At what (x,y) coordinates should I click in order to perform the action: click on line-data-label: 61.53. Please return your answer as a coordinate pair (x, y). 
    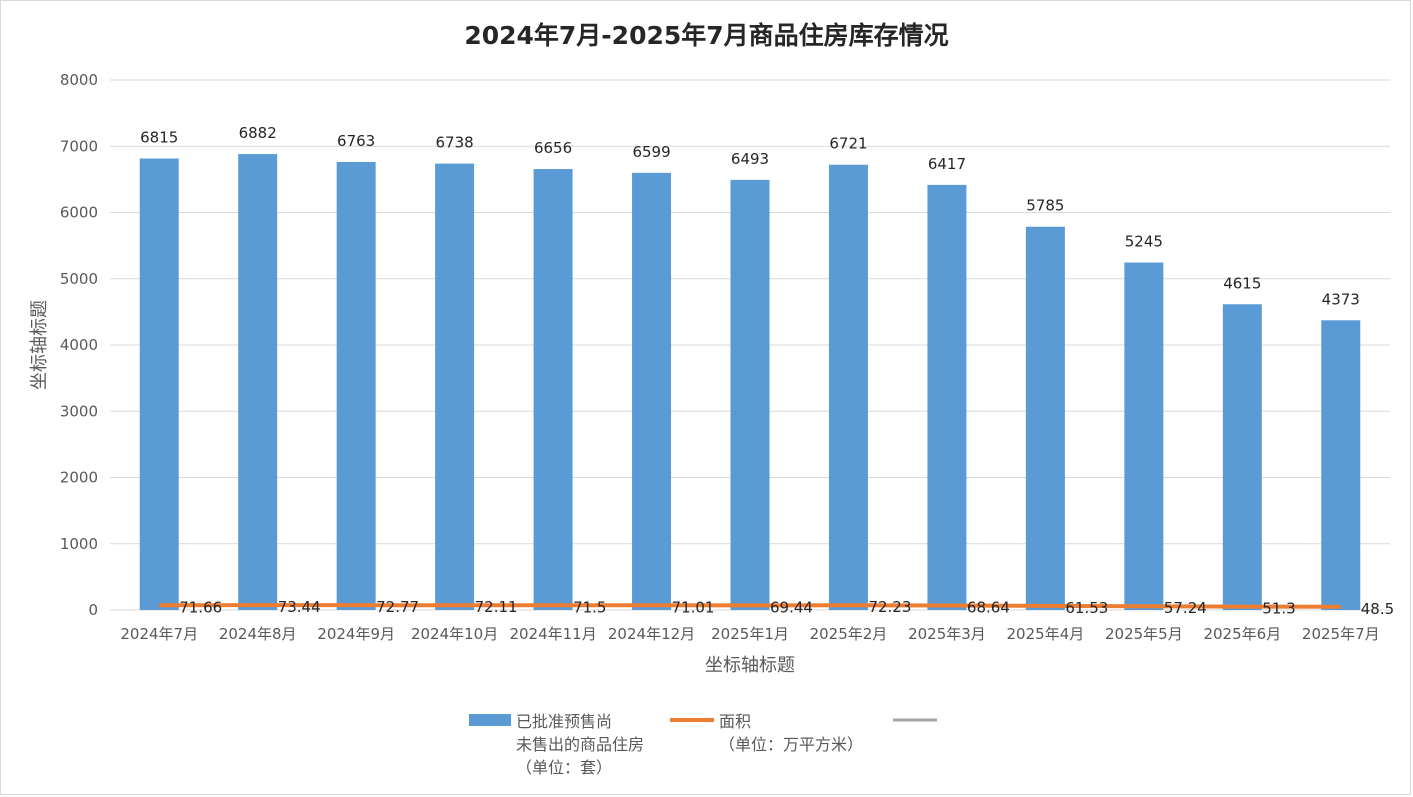
    Looking at the image, I should click on (1086, 608).